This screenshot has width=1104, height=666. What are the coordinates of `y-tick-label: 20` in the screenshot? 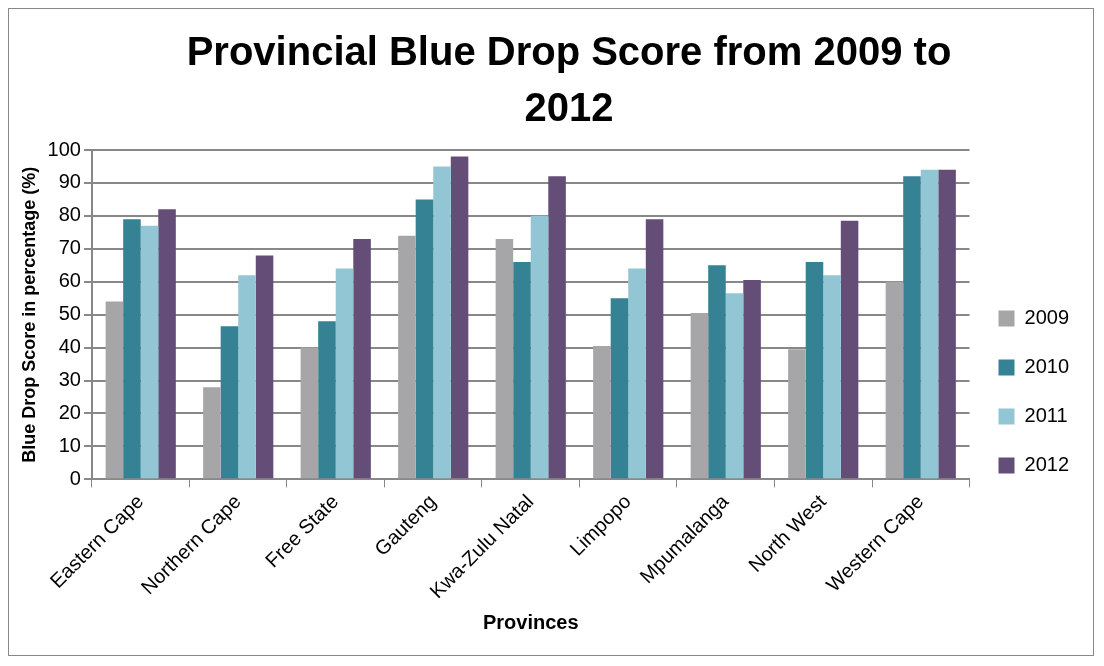 It's located at (69, 412).